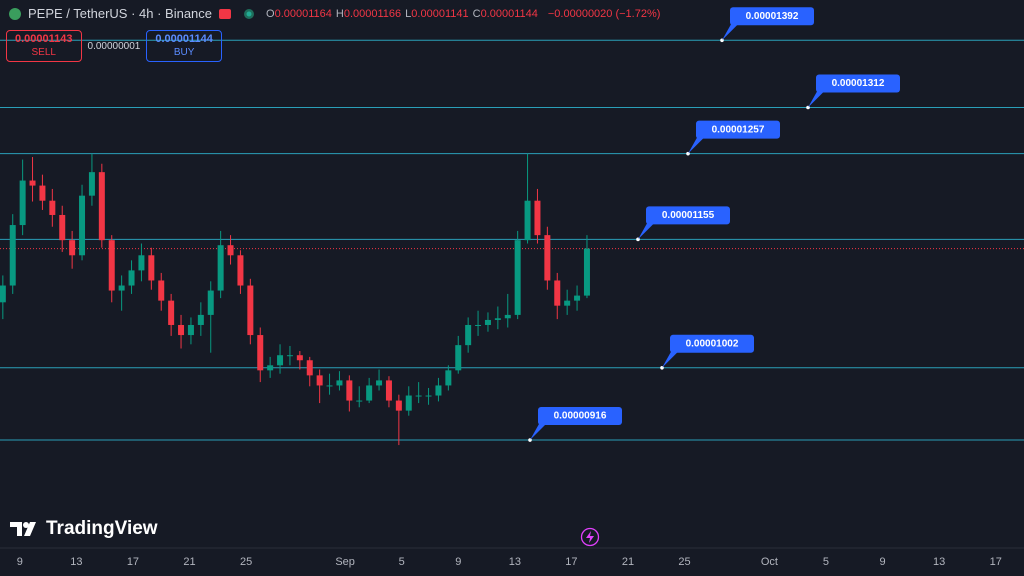 The height and width of the screenshot is (576, 1024). What do you see at coordinates (44, 46) in the screenshot?
I see `sell-button: 0.00001143 SELL` at bounding box center [44, 46].